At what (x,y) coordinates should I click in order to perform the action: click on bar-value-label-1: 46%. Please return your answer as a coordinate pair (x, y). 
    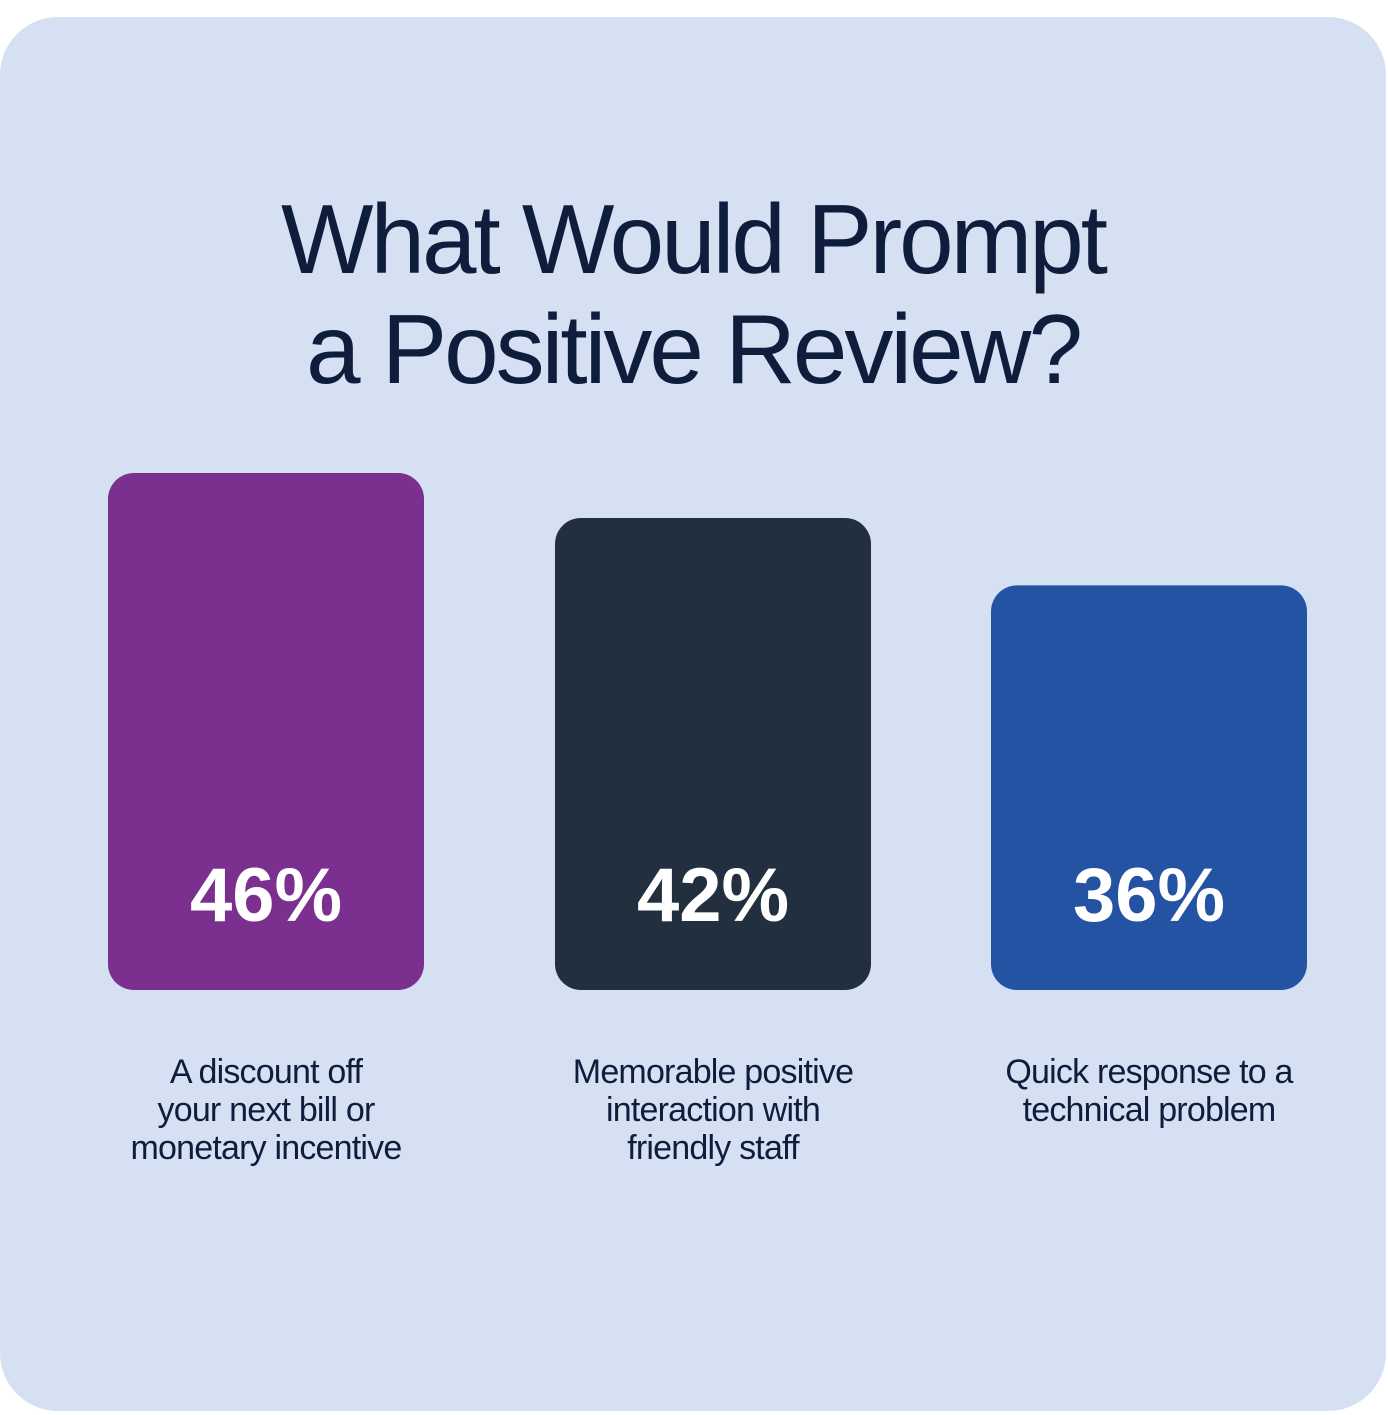
    Looking at the image, I should click on (266, 895).